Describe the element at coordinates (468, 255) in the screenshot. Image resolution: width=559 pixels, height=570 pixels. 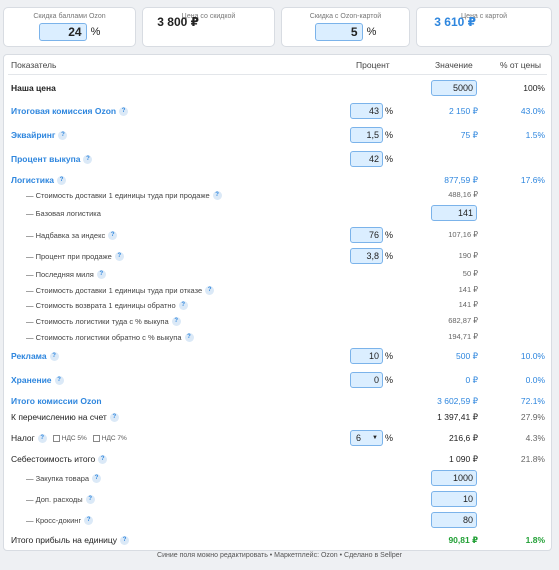
I see `sale-percent-value: 190 ₽` at that location.